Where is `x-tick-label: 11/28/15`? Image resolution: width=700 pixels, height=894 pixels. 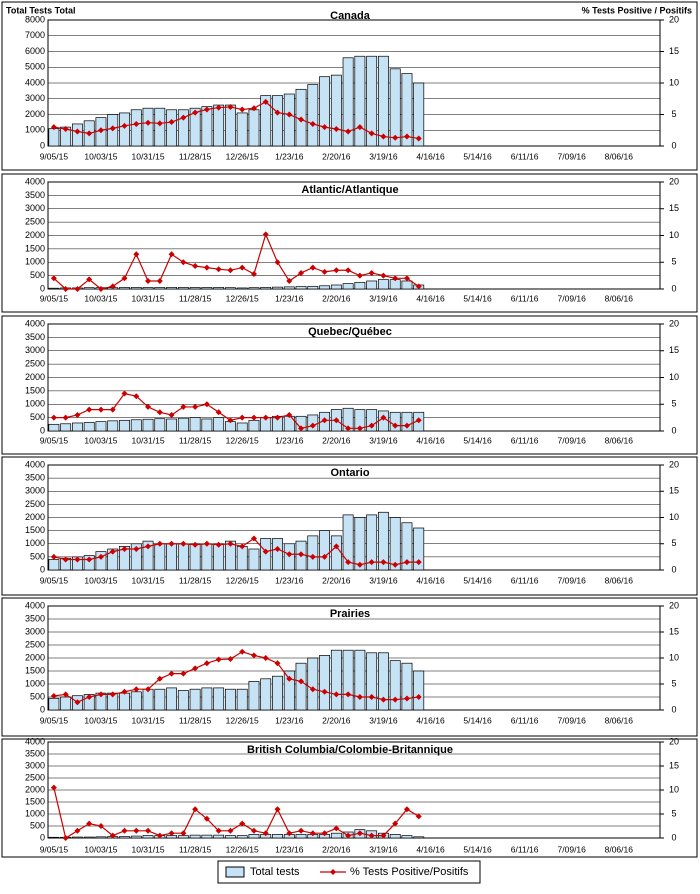 x-tick-label: 11/28/15 is located at coordinates (195, 849).